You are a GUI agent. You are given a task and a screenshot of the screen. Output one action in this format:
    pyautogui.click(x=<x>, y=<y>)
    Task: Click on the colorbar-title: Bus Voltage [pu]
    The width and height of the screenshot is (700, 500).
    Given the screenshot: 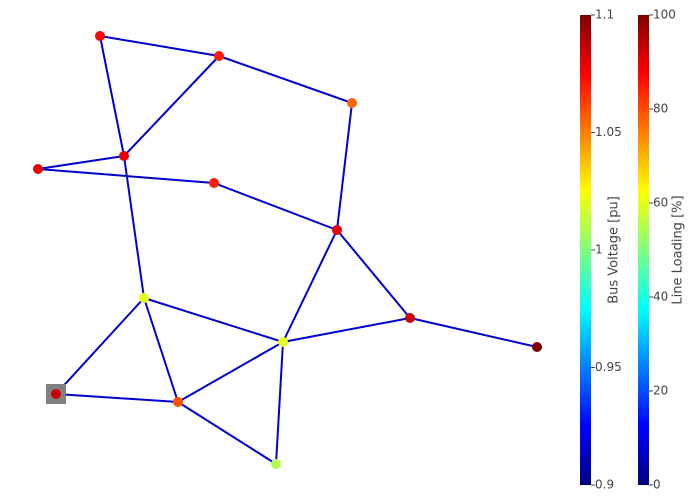 What is the action you would take?
    pyautogui.click(x=614, y=250)
    